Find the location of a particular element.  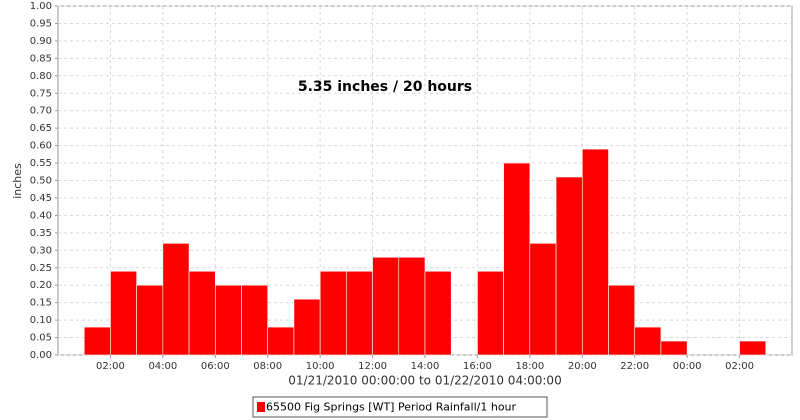

y-tick-label: 0.05 is located at coordinates (41, 338).